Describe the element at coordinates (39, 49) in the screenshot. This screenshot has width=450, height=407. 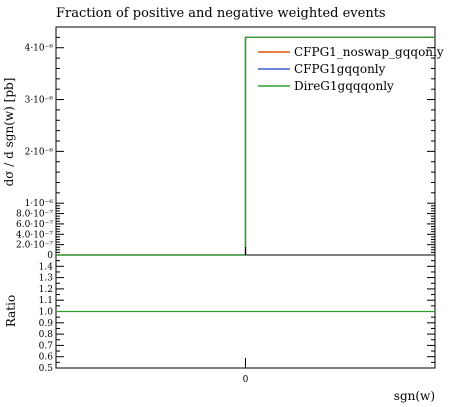
I see `main-y-tick-label: 4·10⁻⁶` at that location.